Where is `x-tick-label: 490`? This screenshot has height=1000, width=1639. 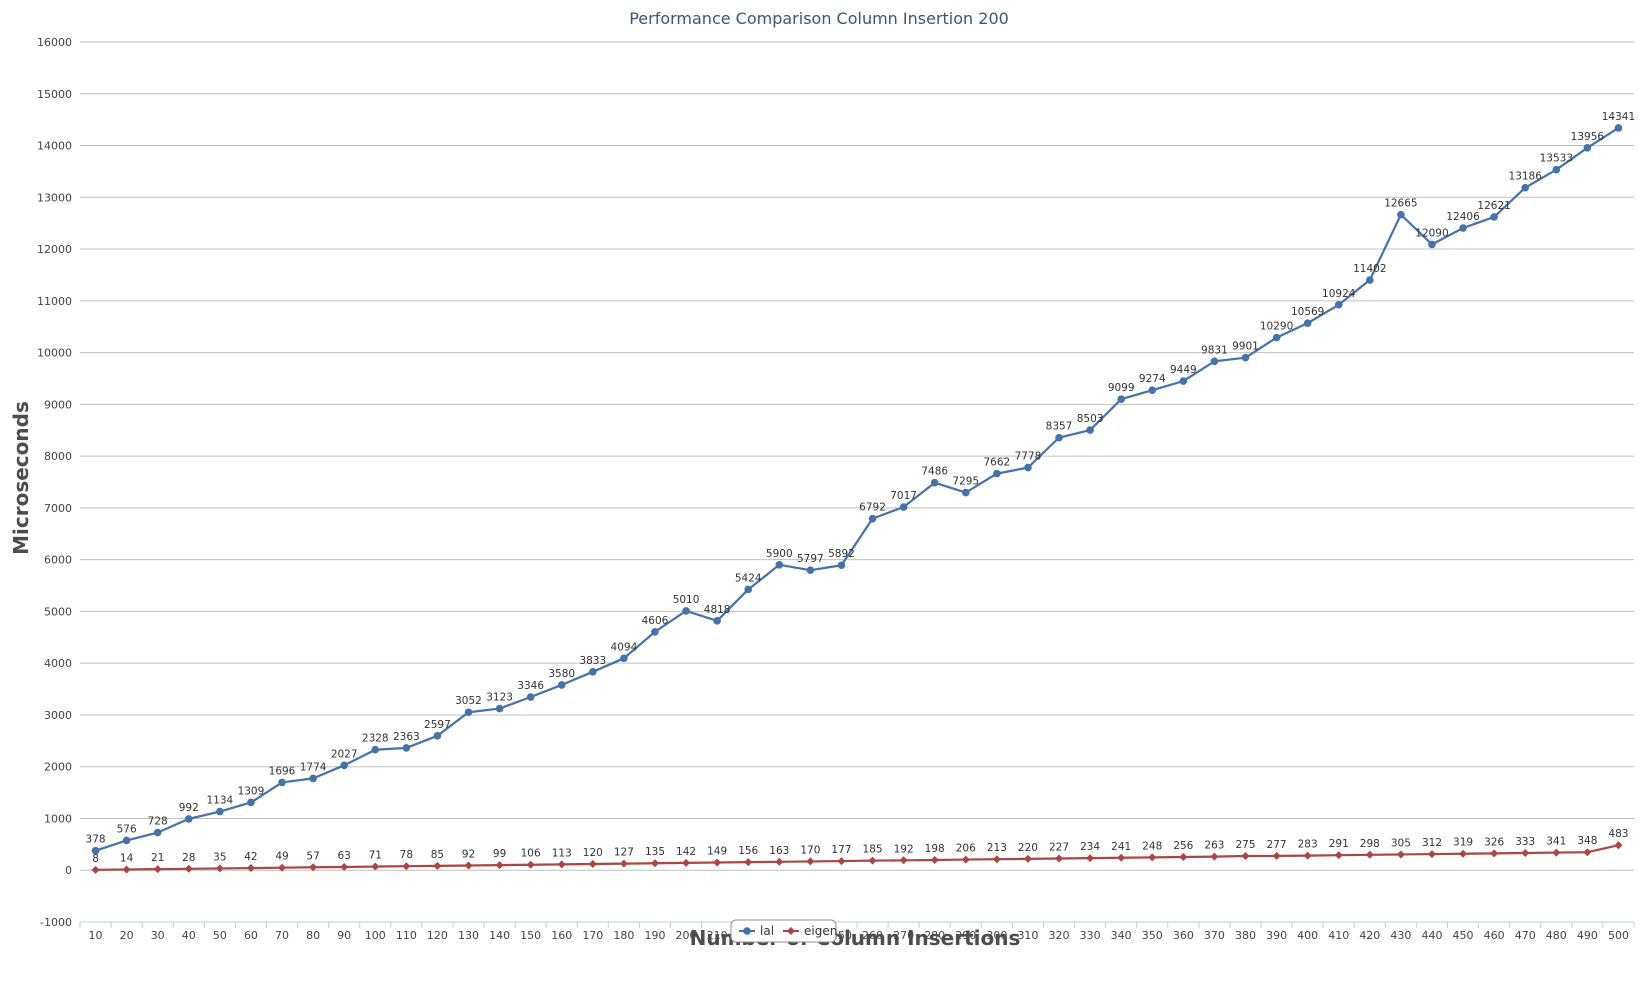 x-tick-label: 490 is located at coordinates (1587, 935).